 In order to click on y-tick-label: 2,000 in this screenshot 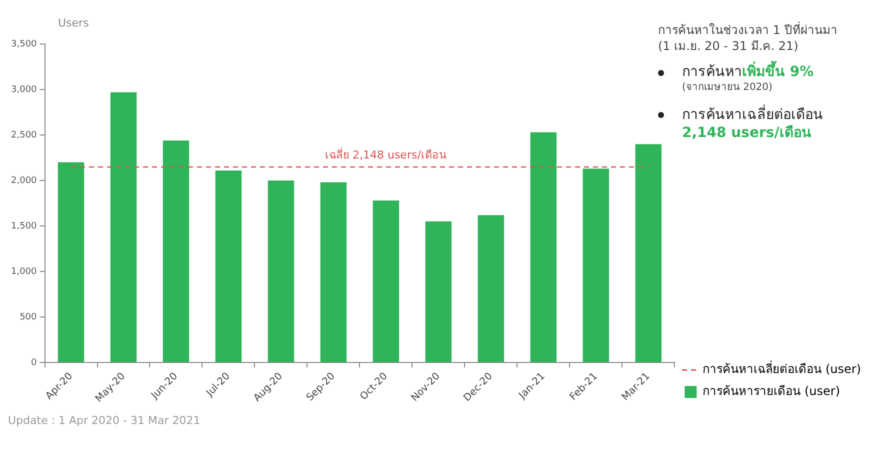, I will do `click(24, 181)`.